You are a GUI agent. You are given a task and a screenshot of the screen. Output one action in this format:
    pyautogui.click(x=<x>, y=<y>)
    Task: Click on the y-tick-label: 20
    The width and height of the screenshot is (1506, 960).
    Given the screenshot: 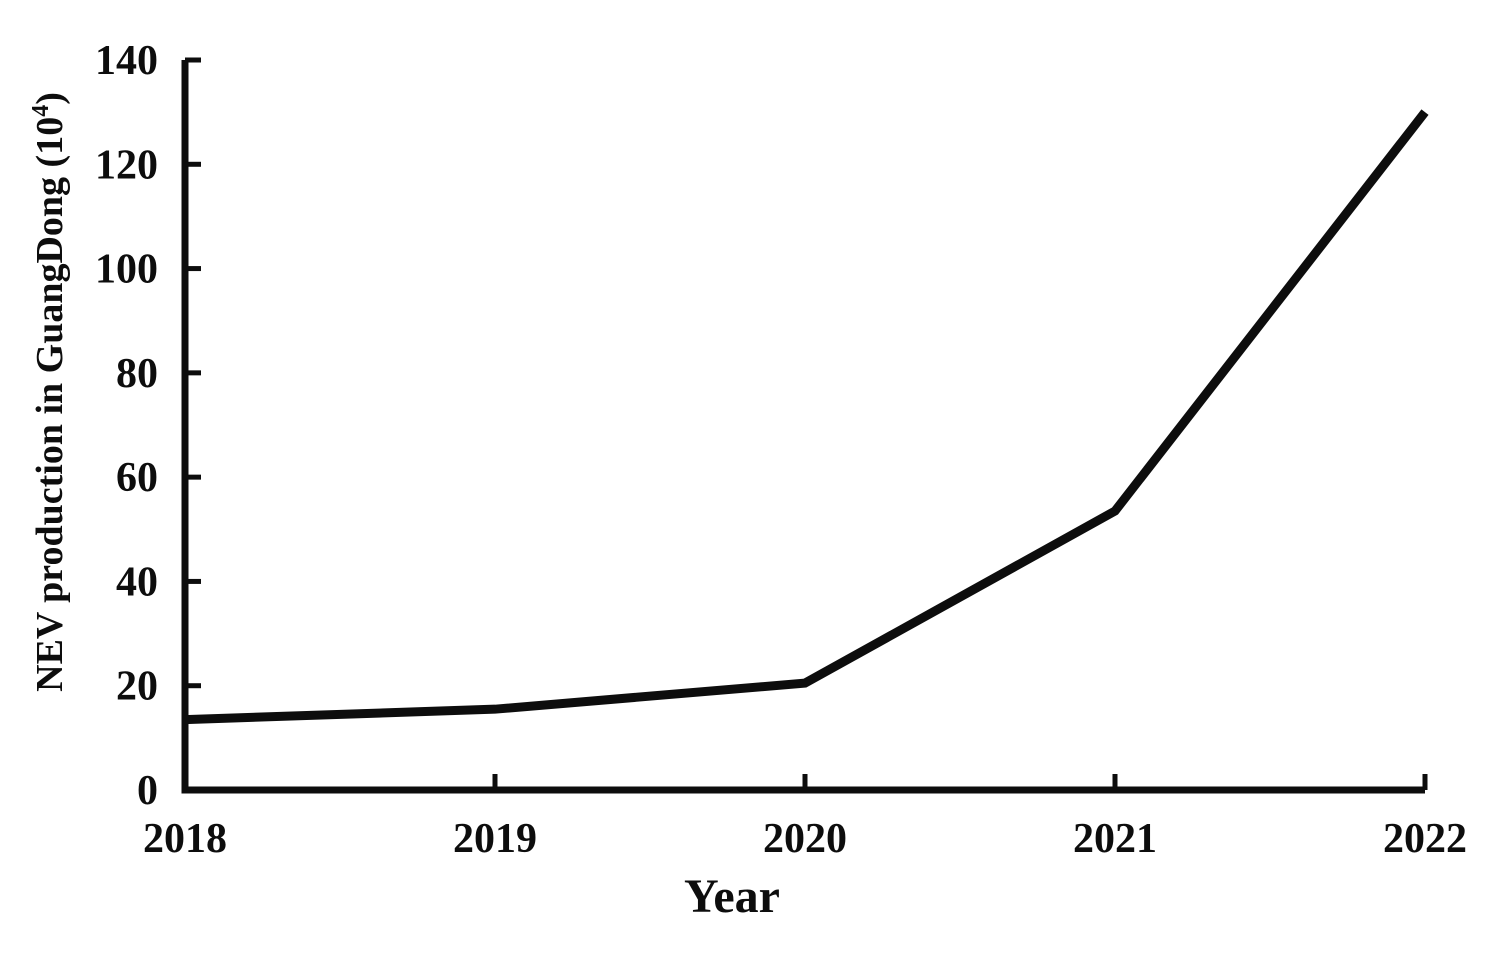 What is the action you would take?
    pyautogui.click(x=137, y=687)
    